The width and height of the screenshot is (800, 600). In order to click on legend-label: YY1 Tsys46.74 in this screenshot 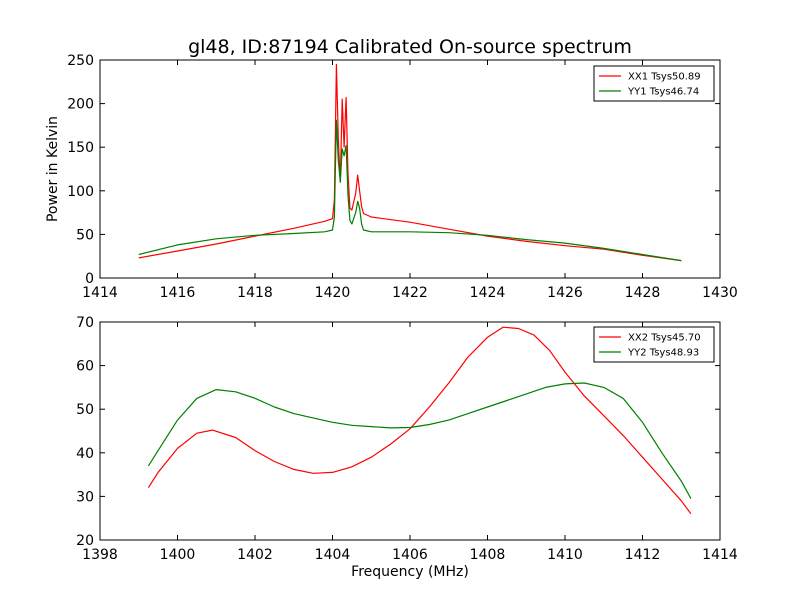, I will do `click(663, 92)`.